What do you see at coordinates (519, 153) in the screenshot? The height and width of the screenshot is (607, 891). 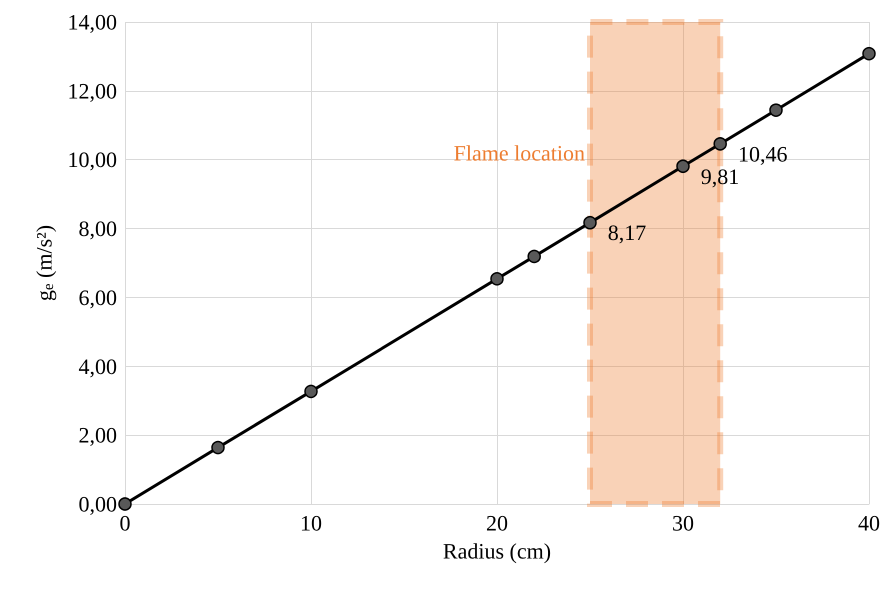 I see `band-label: Flame location` at bounding box center [519, 153].